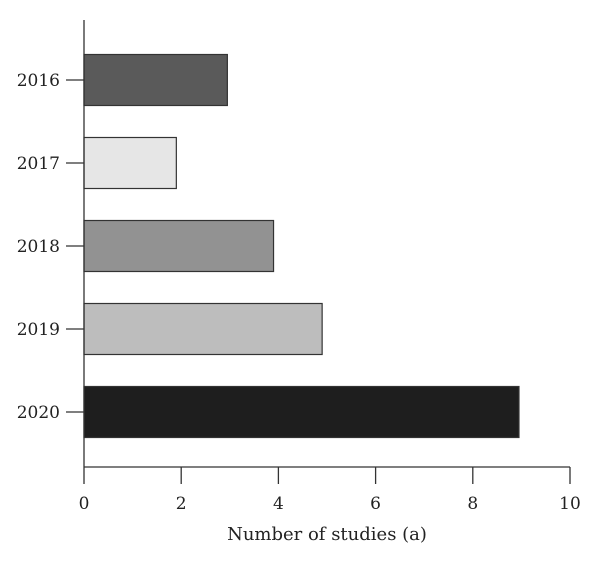 Image resolution: width=600 pixels, height=563 pixels. Describe the element at coordinates (84, 504) in the screenshot. I see `x-tick-label-0: 0` at that location.